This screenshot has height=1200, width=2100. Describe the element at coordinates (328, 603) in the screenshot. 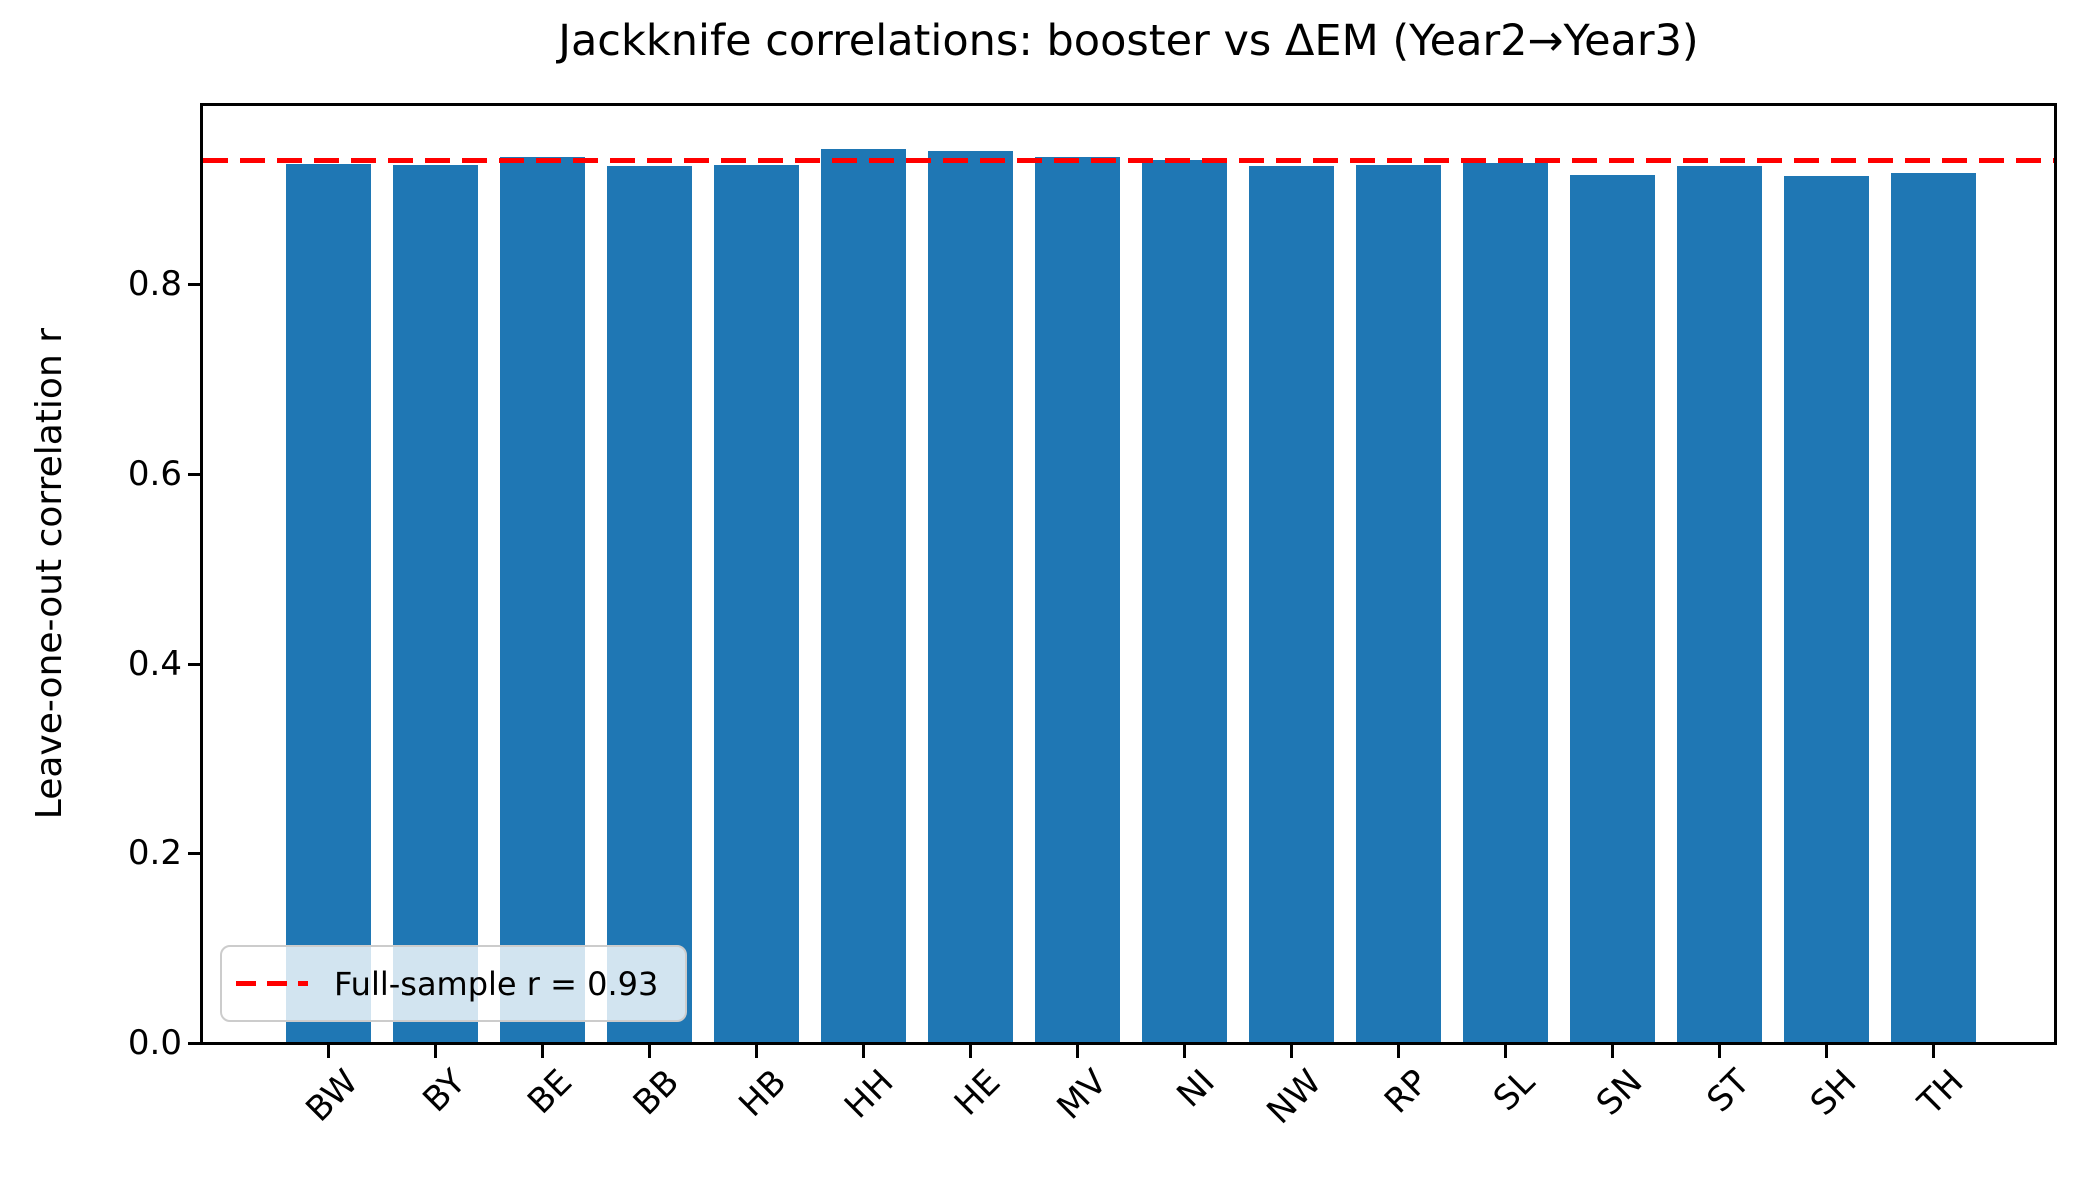

I see `bar-BW` at that location.